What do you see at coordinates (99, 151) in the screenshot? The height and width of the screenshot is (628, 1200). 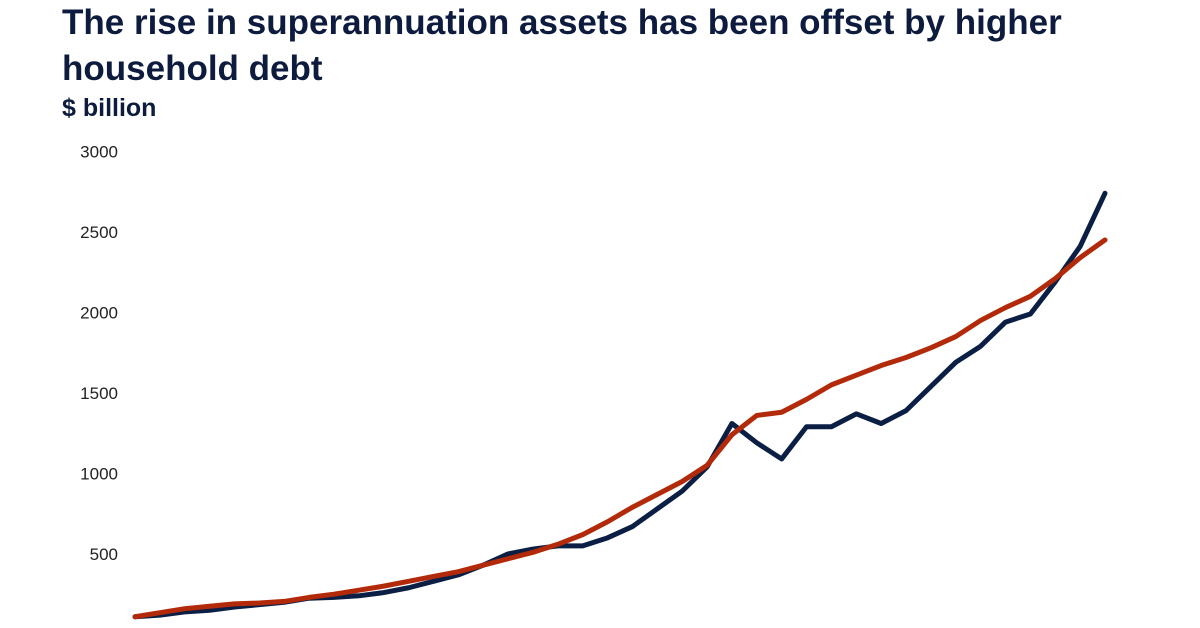 I see `y-tick-label: 3000` at bounding box center [99, 151].